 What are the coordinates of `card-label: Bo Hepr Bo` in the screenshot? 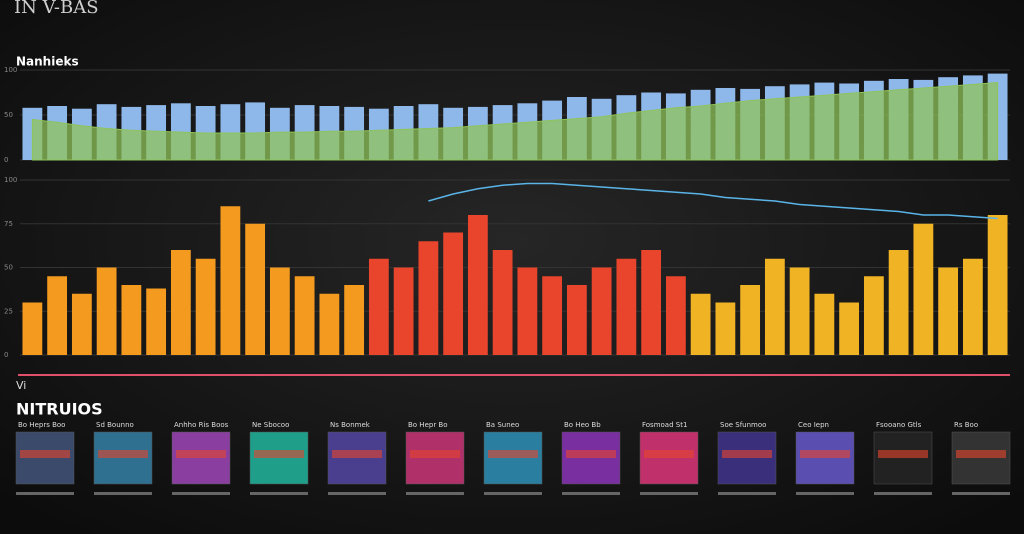 It's located at (428, 425).